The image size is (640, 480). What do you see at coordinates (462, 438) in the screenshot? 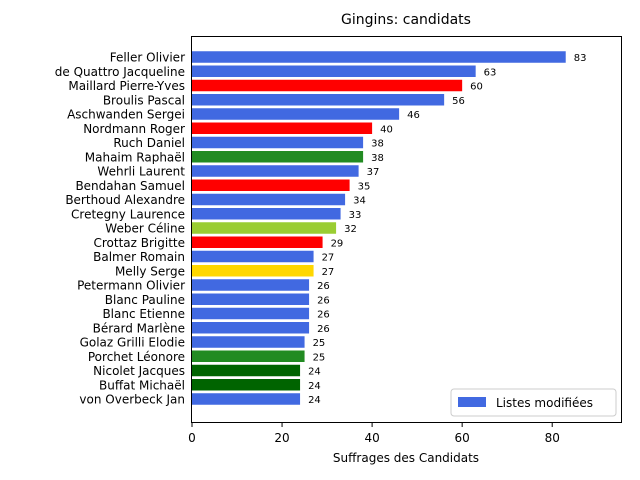
I see `x-tick-label: 60` at bounding box center [462, 438].